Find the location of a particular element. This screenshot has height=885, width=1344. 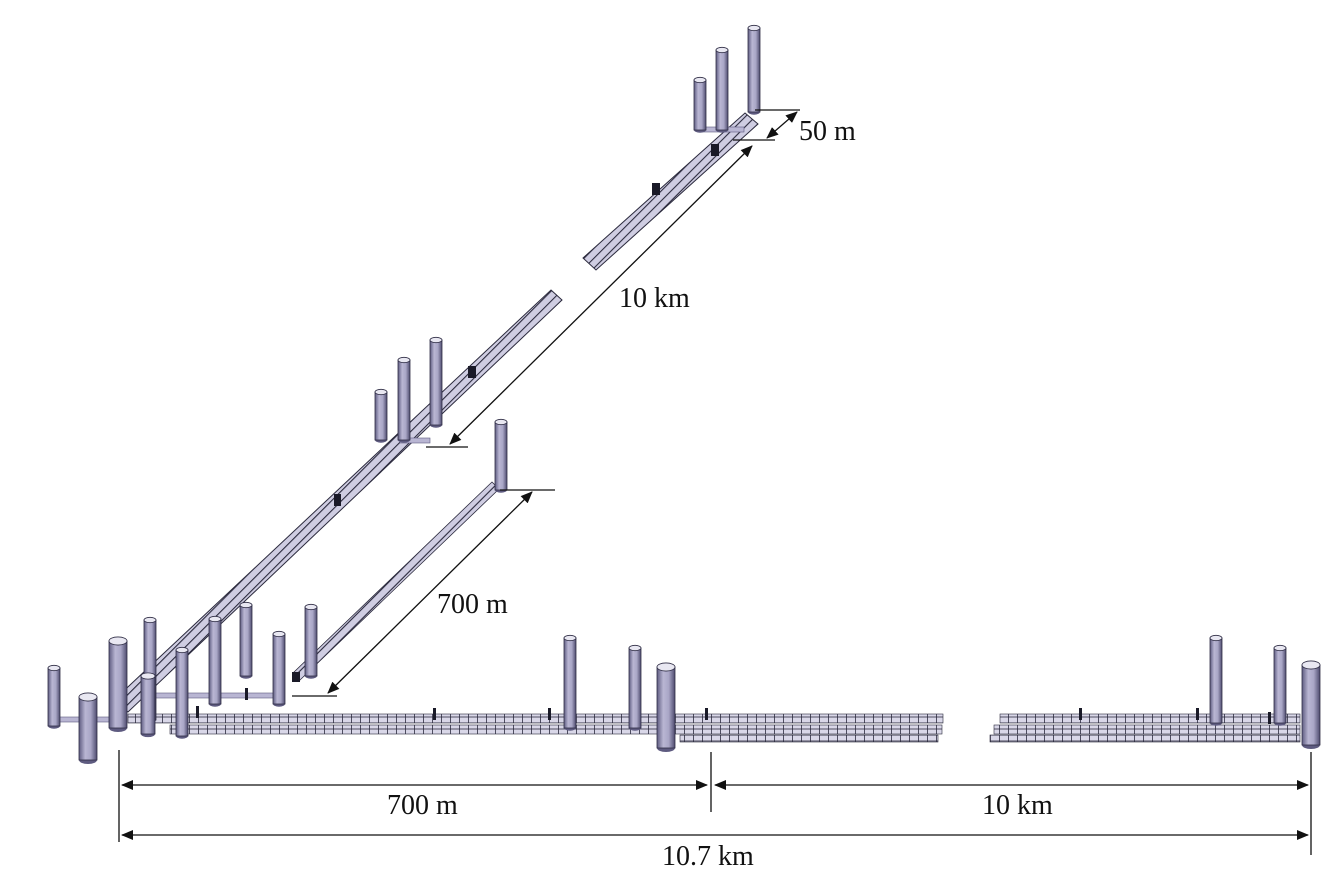

label-bottom-right: 10 km is located at coordinates (1017, 805).